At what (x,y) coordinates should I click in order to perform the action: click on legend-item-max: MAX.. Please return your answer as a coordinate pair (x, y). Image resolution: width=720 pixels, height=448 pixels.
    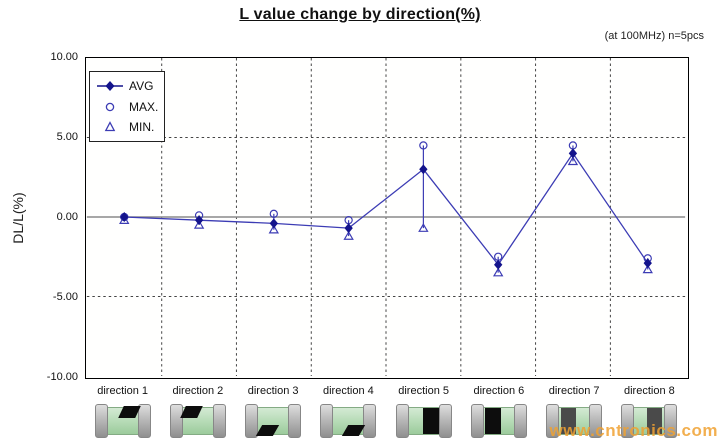
    Looking at the image, I should click on (127, 107).